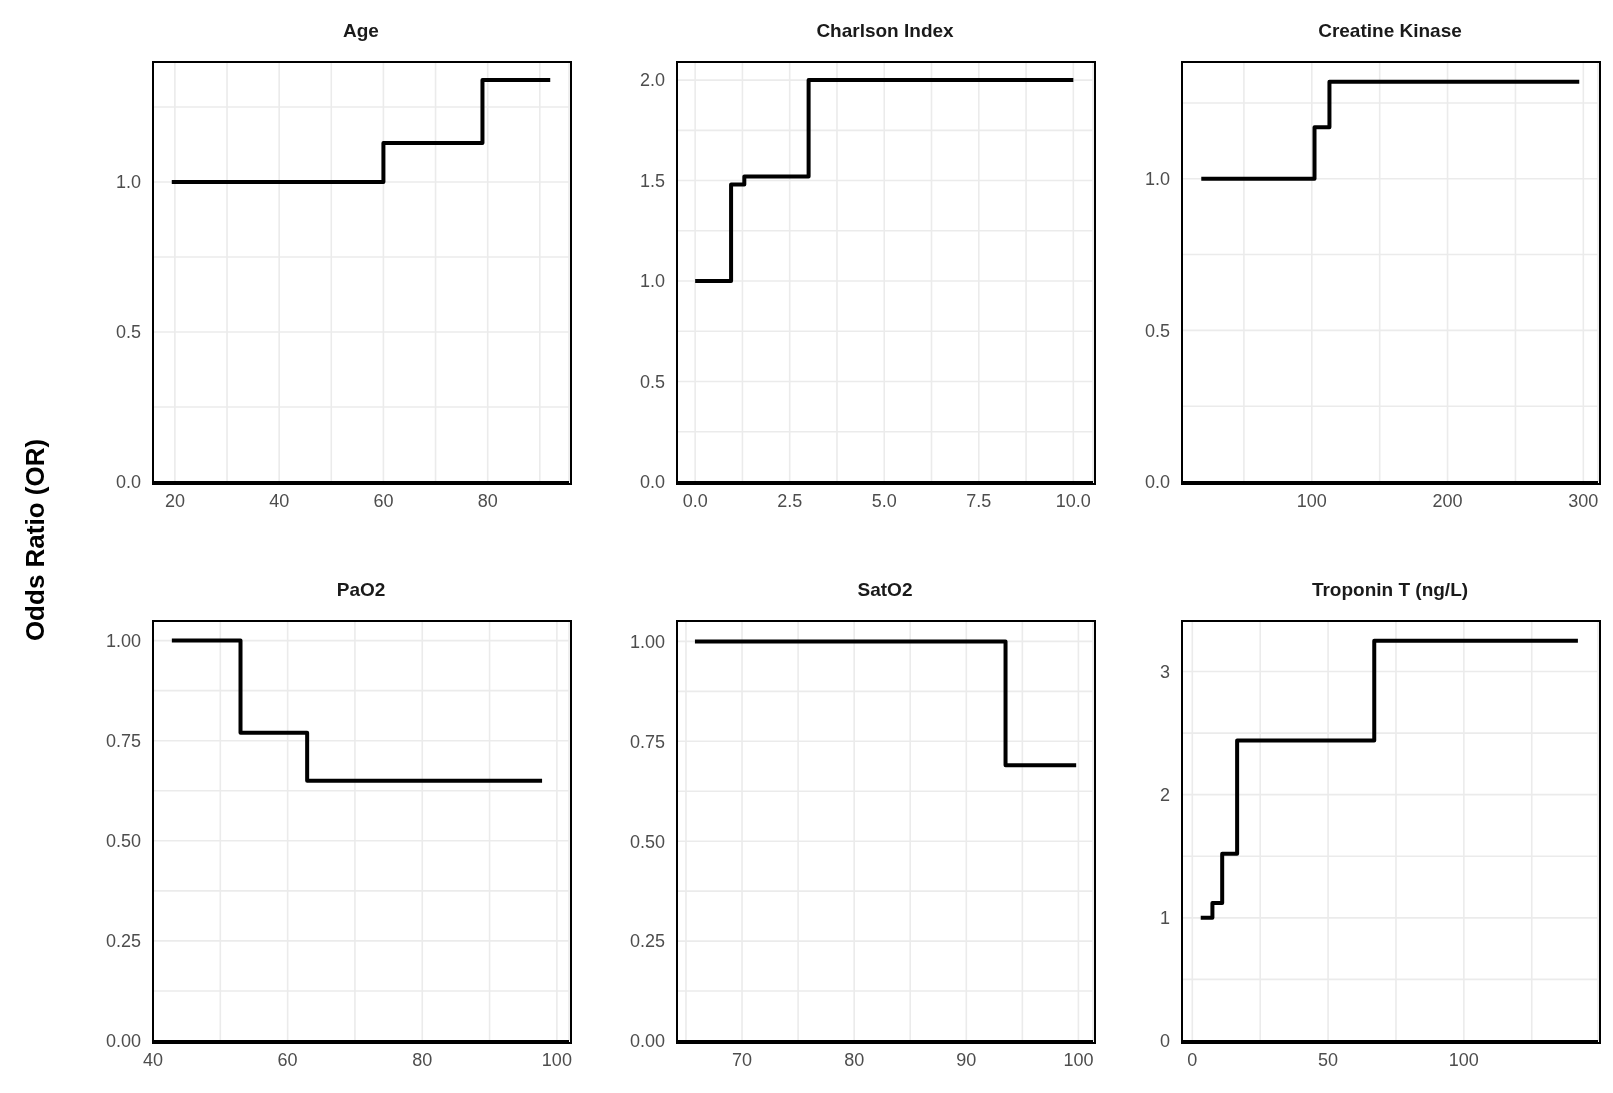 The height and width of the screenshot is (1093, 1613). What do you see at coordinates (1447, 500) in the screenshot?
I see `x-tick-label: 200` at bounding box center [1447, 500].